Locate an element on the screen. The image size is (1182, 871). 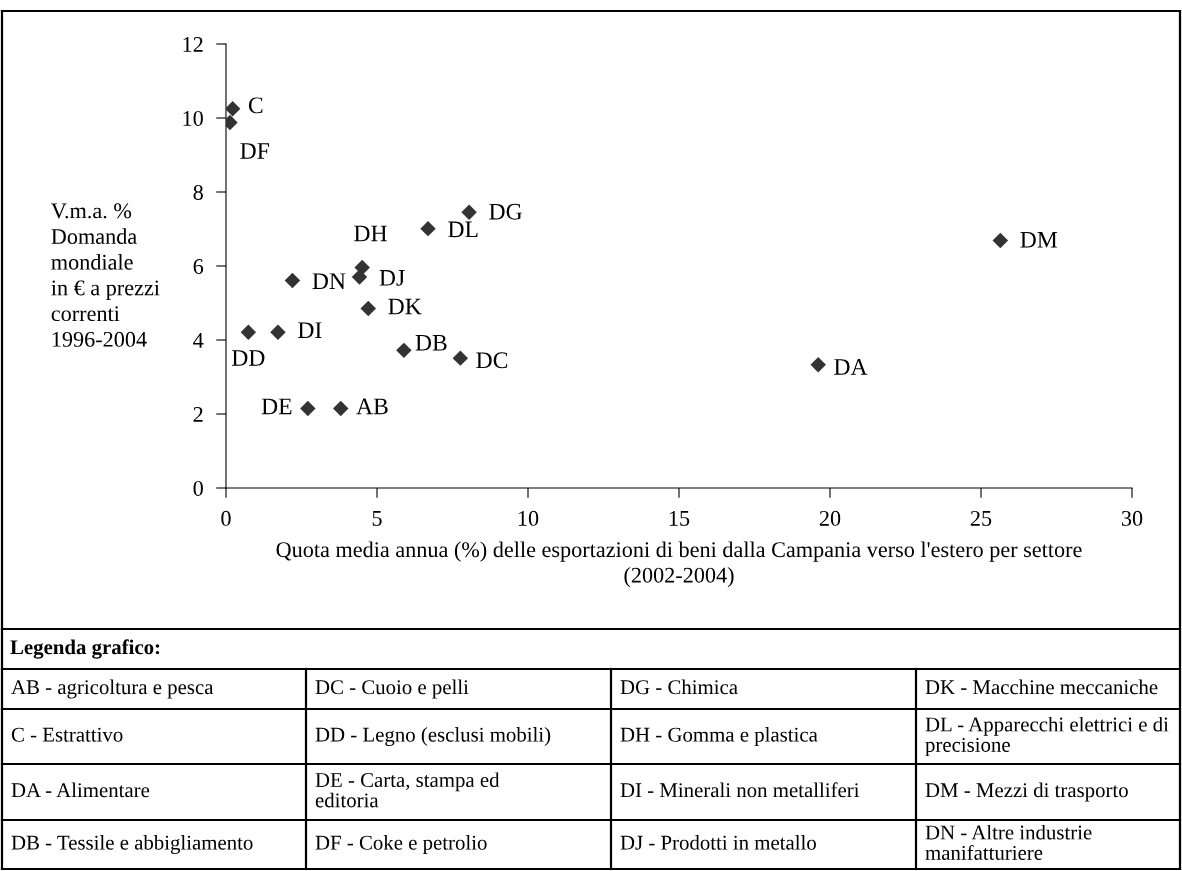
data-label: DF is located at coordinates (254, 151).